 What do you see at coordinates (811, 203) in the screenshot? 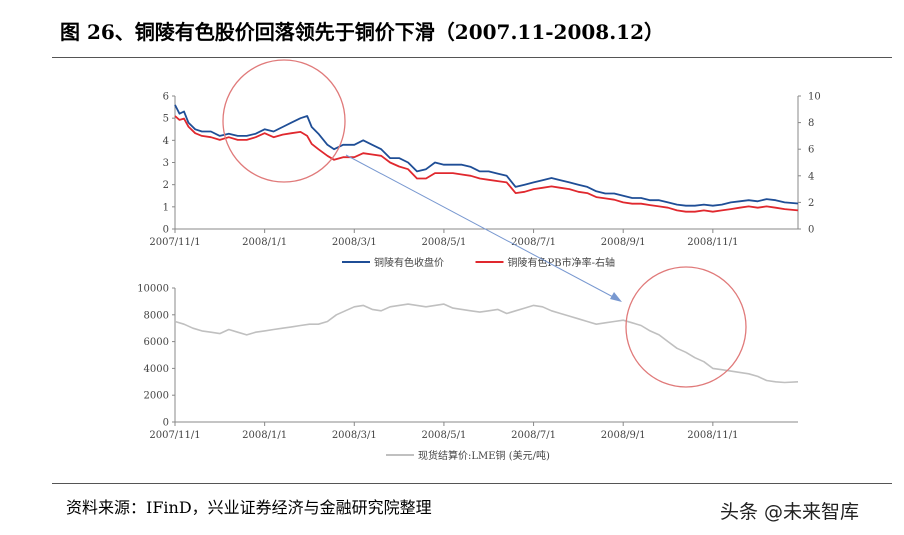
I see `y-right-tick-label: 2` at bounding box center [811, 203].